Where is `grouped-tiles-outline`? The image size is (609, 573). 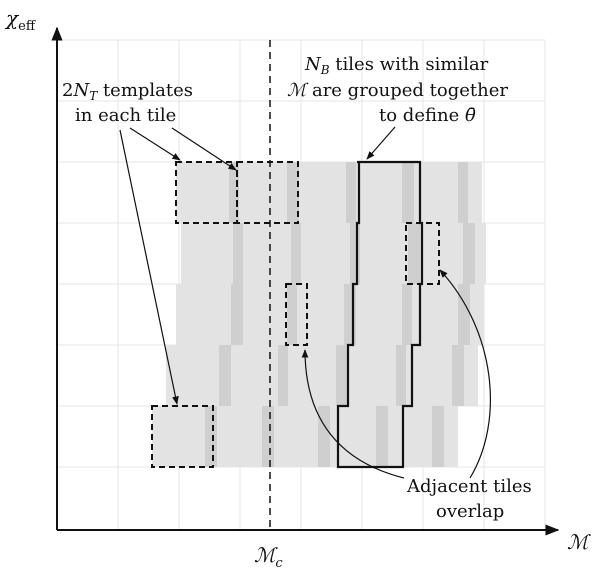
grouped-tiles-outline is located at coordinates (380, 314).